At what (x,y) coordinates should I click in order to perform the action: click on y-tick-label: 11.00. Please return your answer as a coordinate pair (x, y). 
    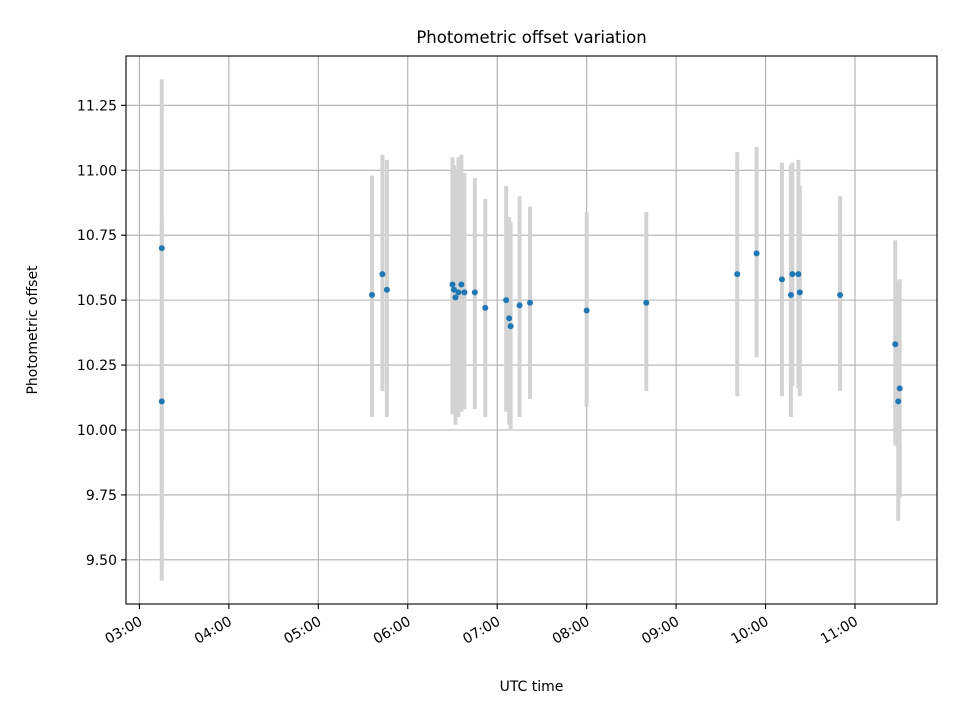
    Looking at the image, I should click on (97, 171).